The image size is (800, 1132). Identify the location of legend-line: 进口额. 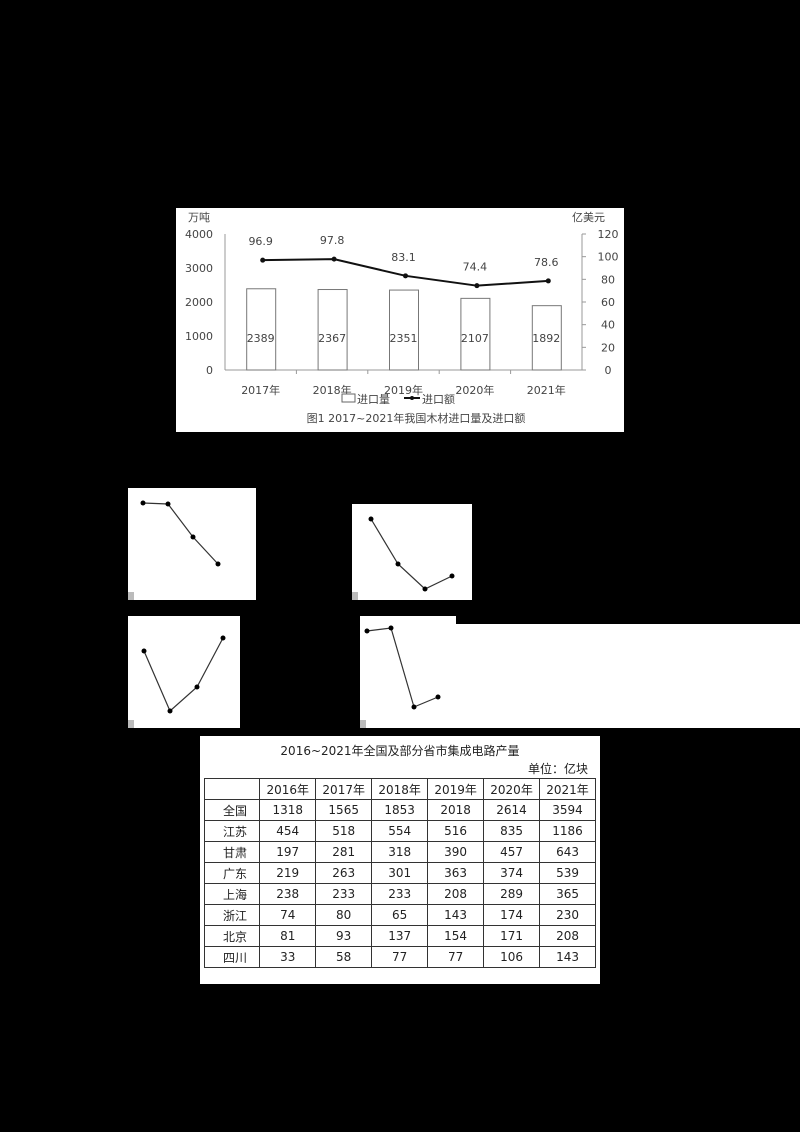
(438, 399).